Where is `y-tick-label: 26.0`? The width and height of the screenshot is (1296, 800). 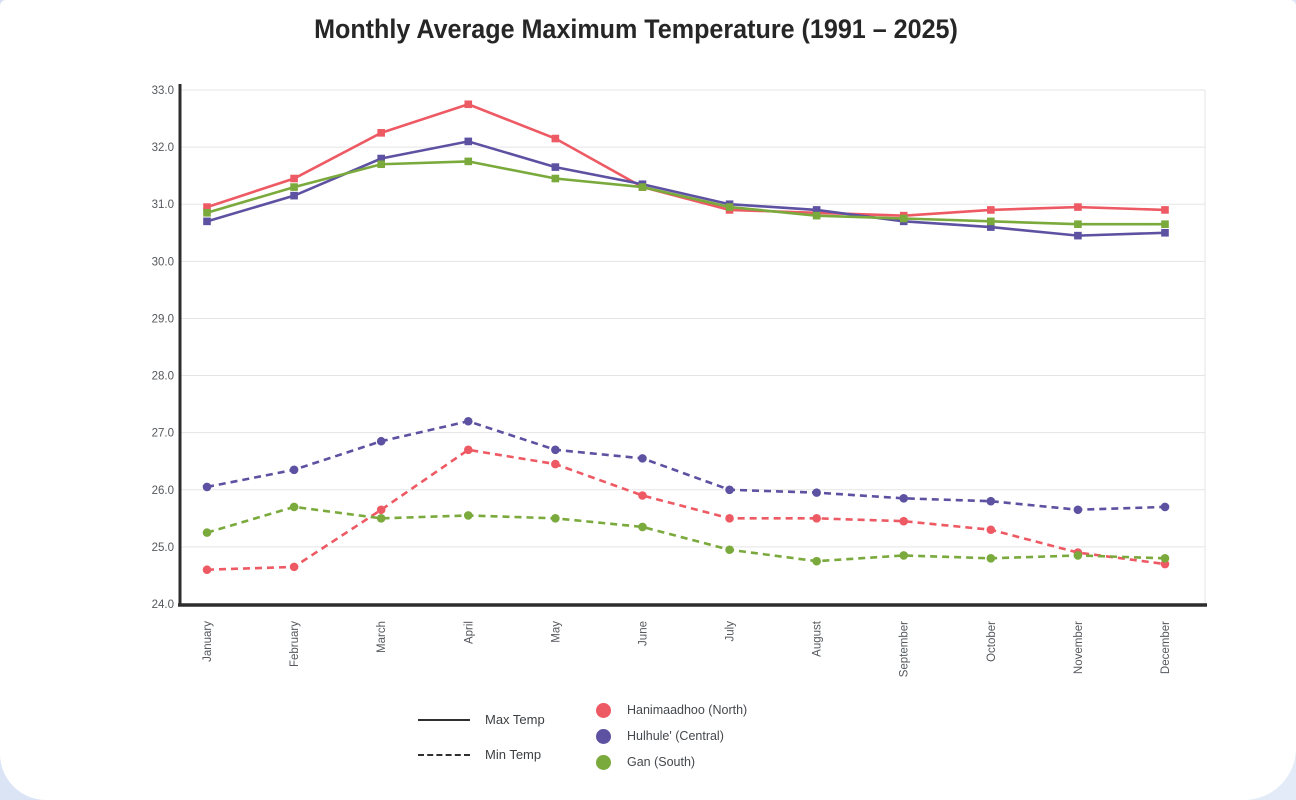
y-tick-label: 26.0 is located at coordinates (163, 491).